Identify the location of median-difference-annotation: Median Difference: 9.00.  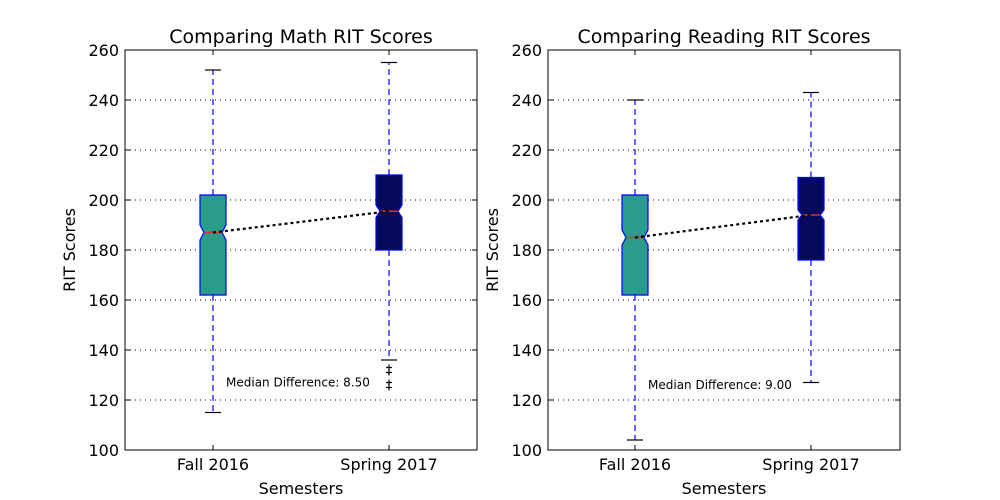
(720, 385).